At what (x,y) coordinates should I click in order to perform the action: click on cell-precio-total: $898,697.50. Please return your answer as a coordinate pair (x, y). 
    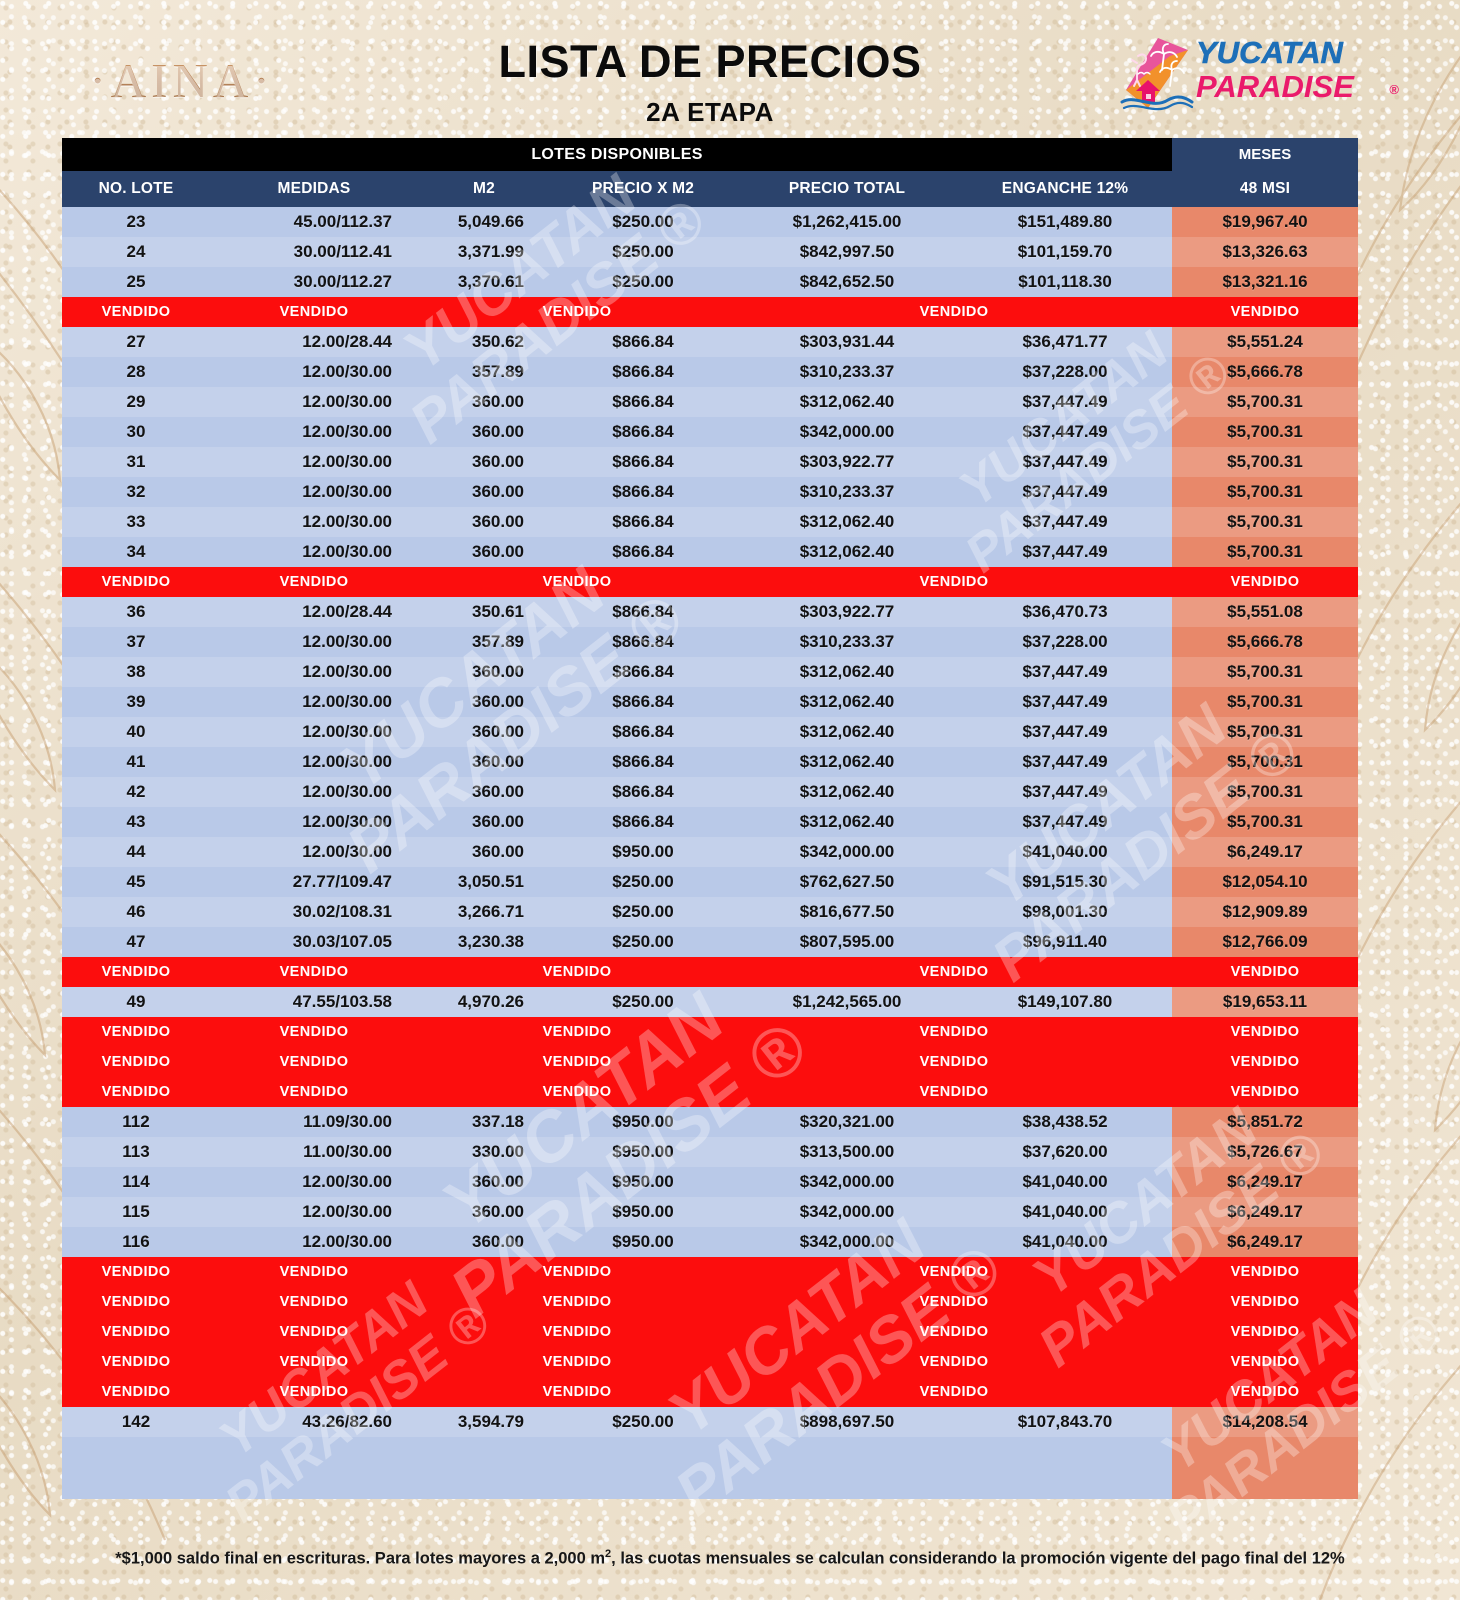
    Looking at the image, I should click on (847, 1421).